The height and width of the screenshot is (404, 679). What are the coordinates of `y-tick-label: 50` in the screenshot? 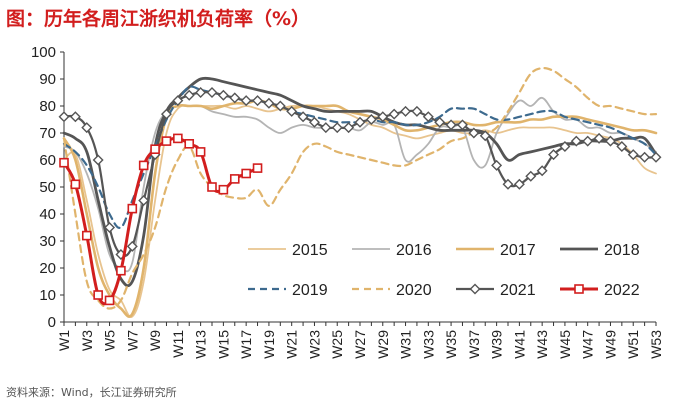 It's located at (47, 187).